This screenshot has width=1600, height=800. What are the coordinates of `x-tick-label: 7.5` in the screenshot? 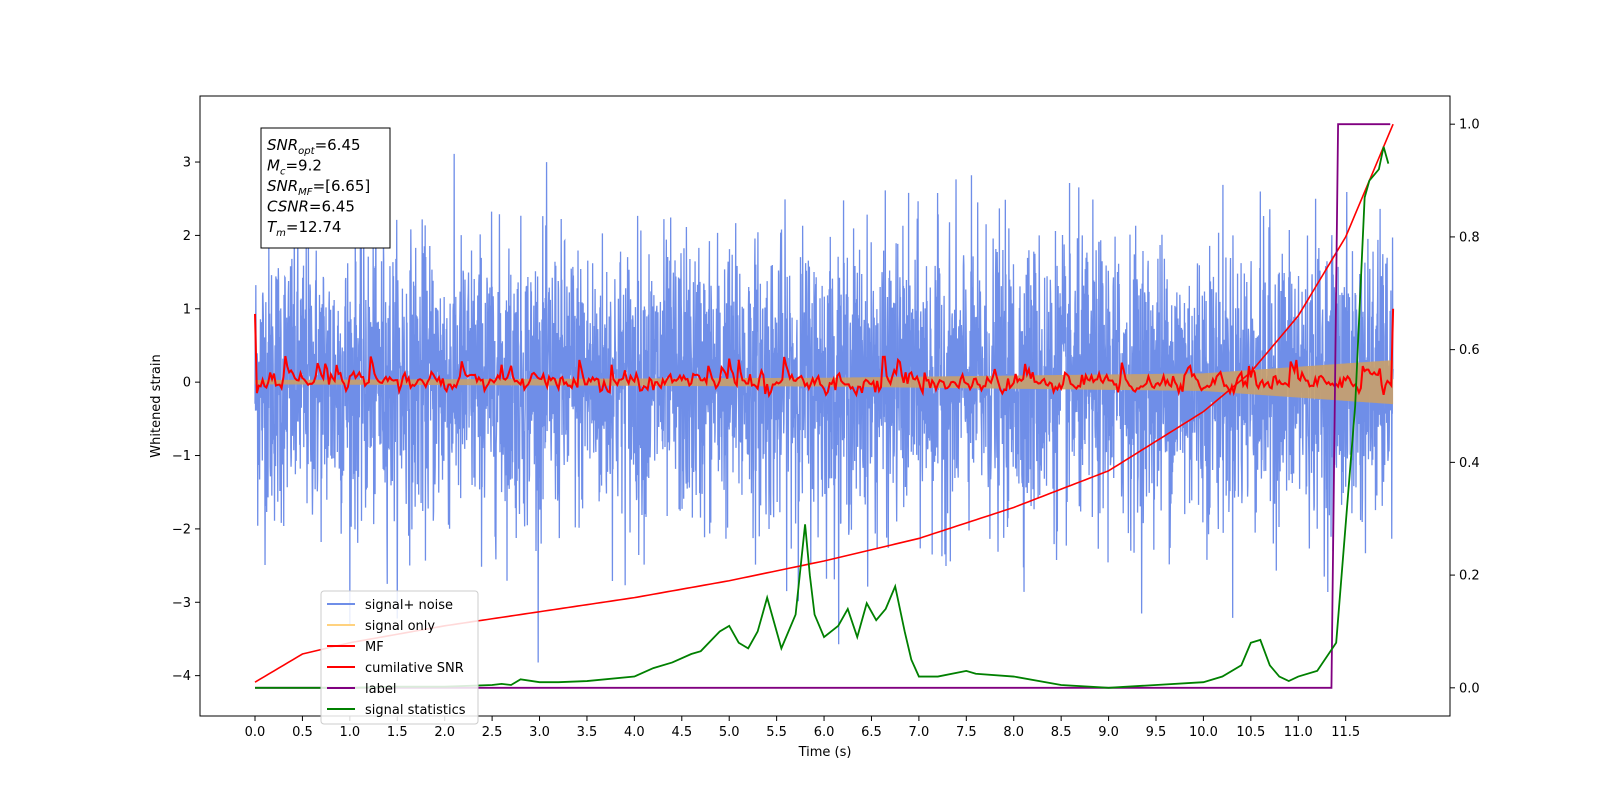 It's located at (966, 732).